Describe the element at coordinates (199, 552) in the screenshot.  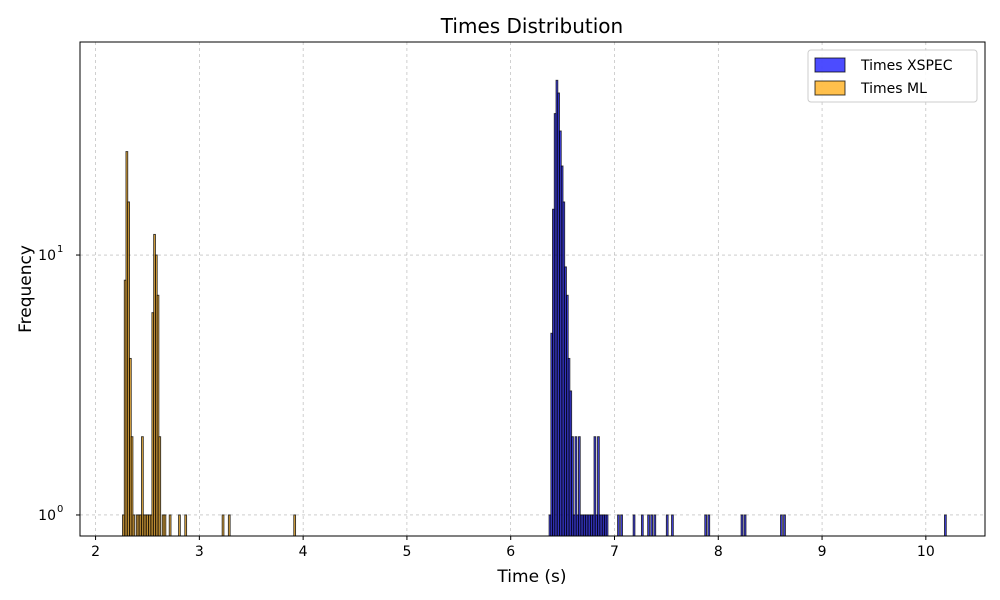
I see `x-tick-label: 3` at that location.